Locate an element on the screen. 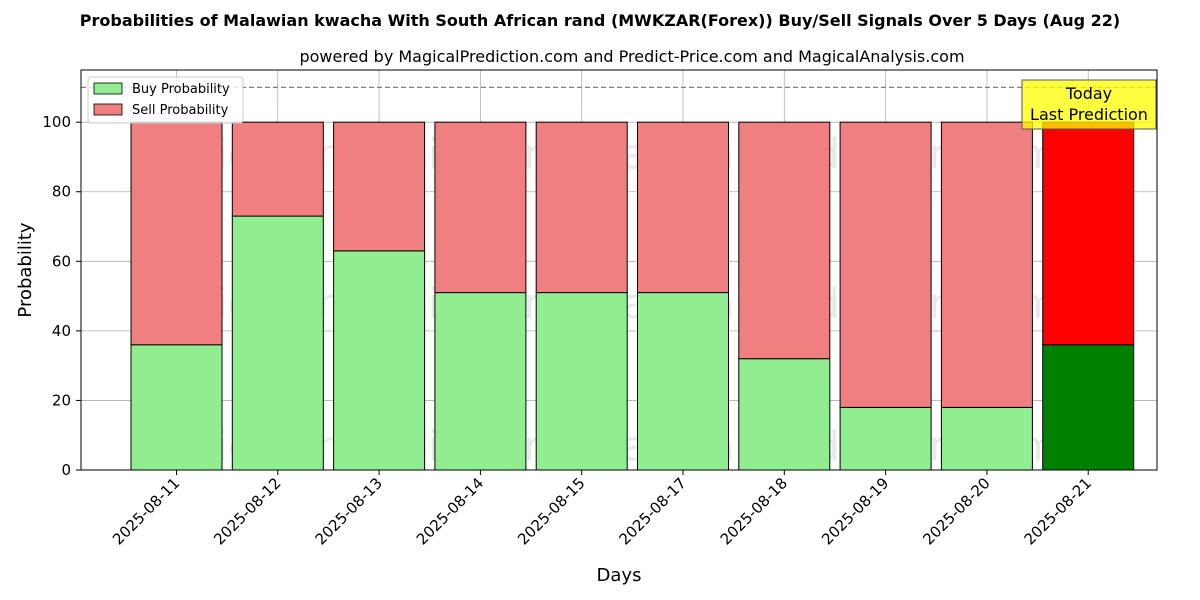 This screenshot has height=600, width=1200. y-tick-label: 20 is located at coordinates (61, 400).